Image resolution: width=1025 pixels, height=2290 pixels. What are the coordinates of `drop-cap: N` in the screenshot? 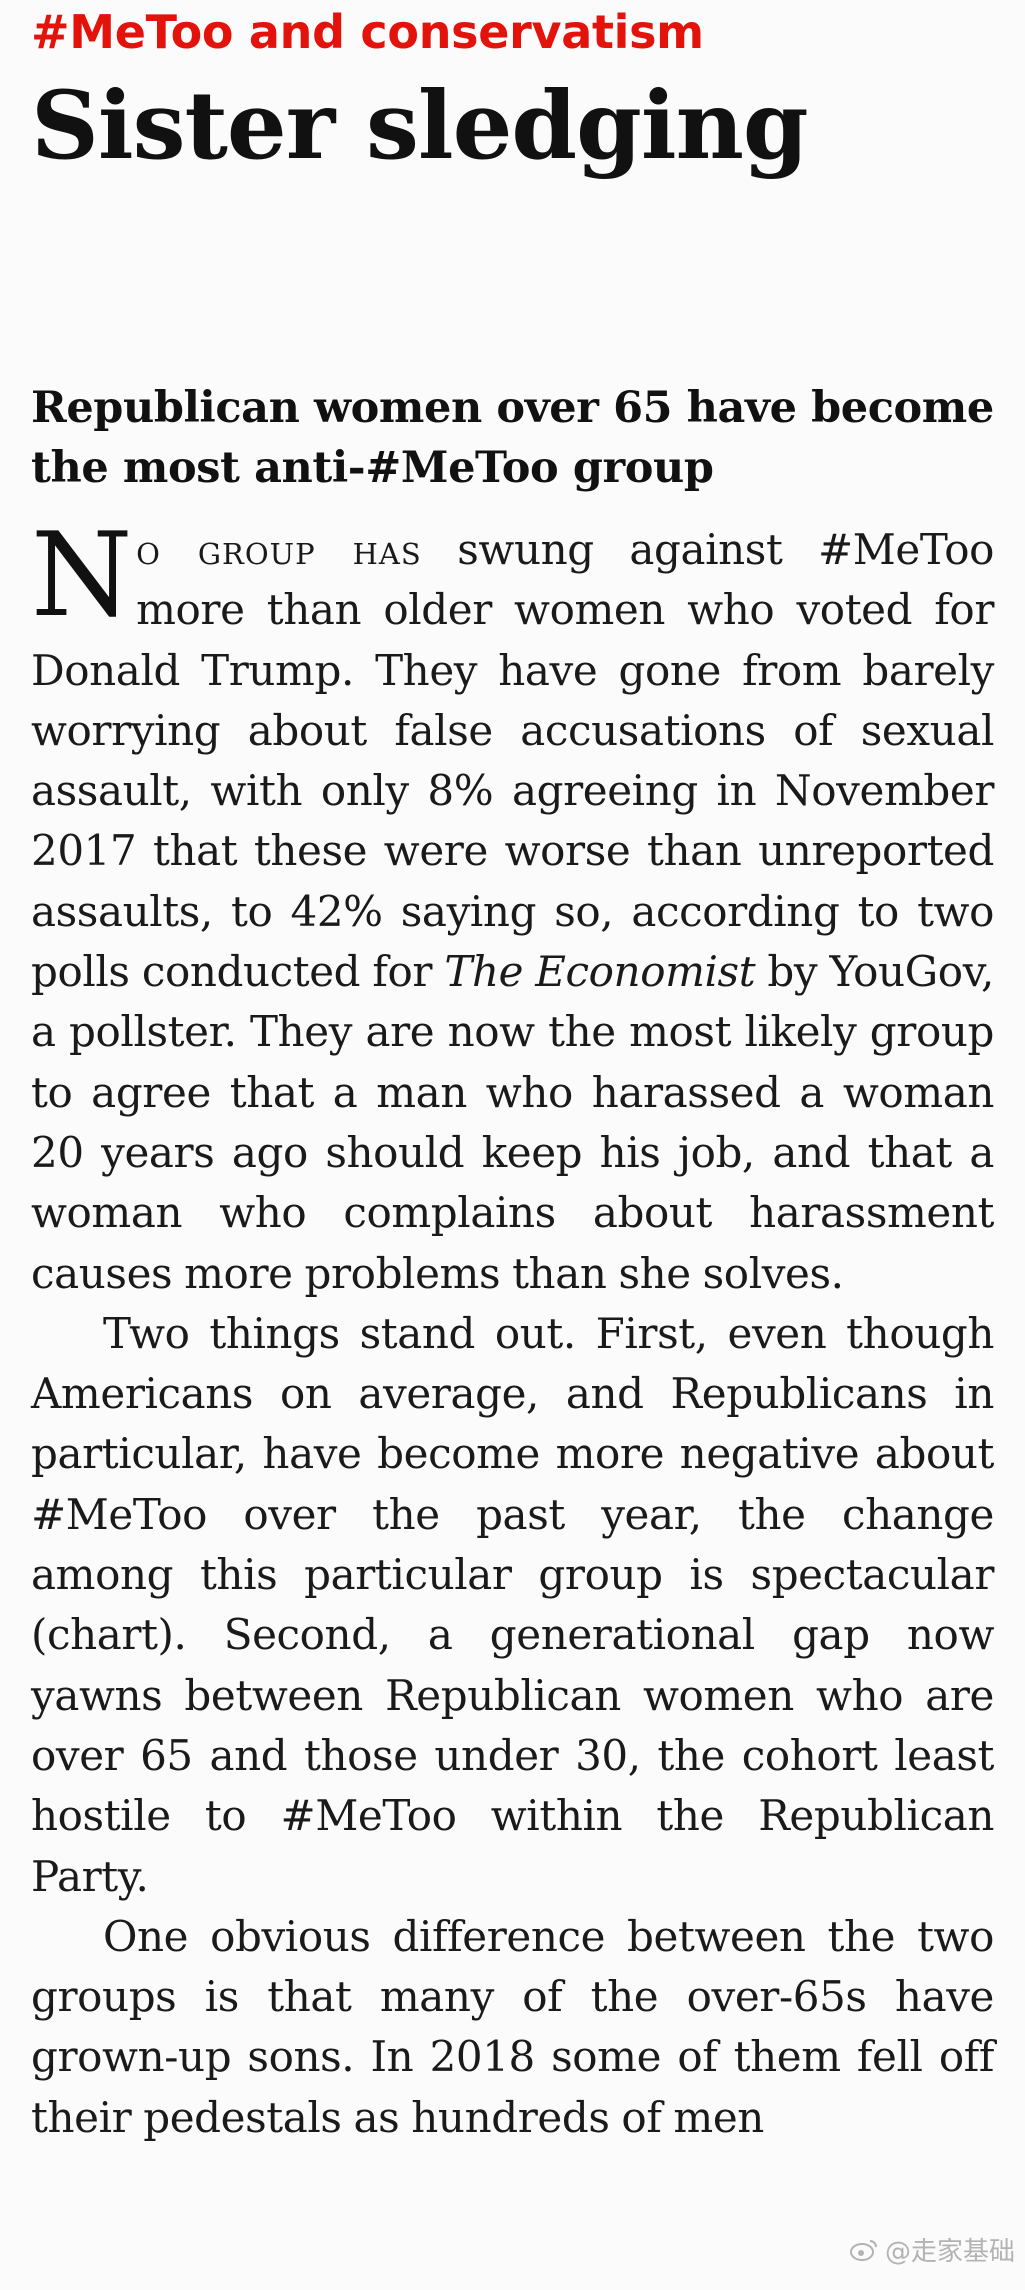 It's located at (82, 575).